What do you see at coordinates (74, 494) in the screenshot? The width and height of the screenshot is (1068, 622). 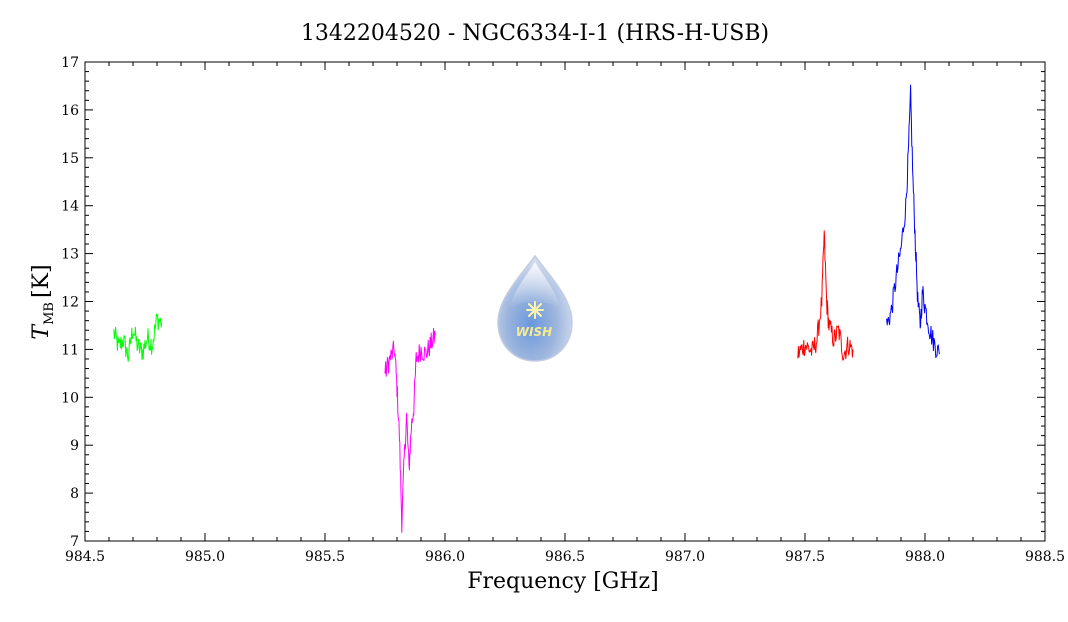 I see `y-tick-label: 8` at bounding box center [74, 494].